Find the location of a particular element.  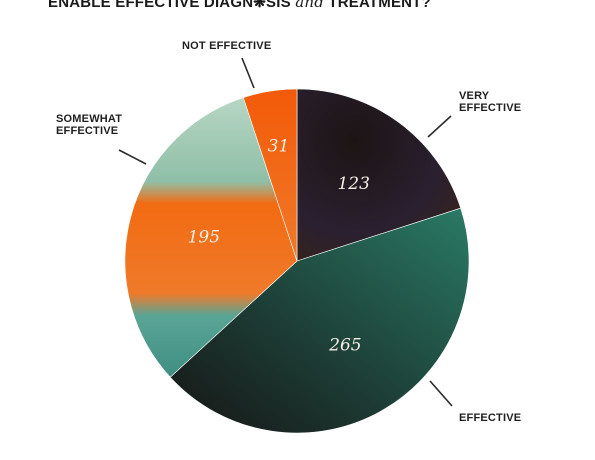

callout-label-somewhat-effective: SOMEWHAT EFFECTIVE is located at coordinates (89, 125).